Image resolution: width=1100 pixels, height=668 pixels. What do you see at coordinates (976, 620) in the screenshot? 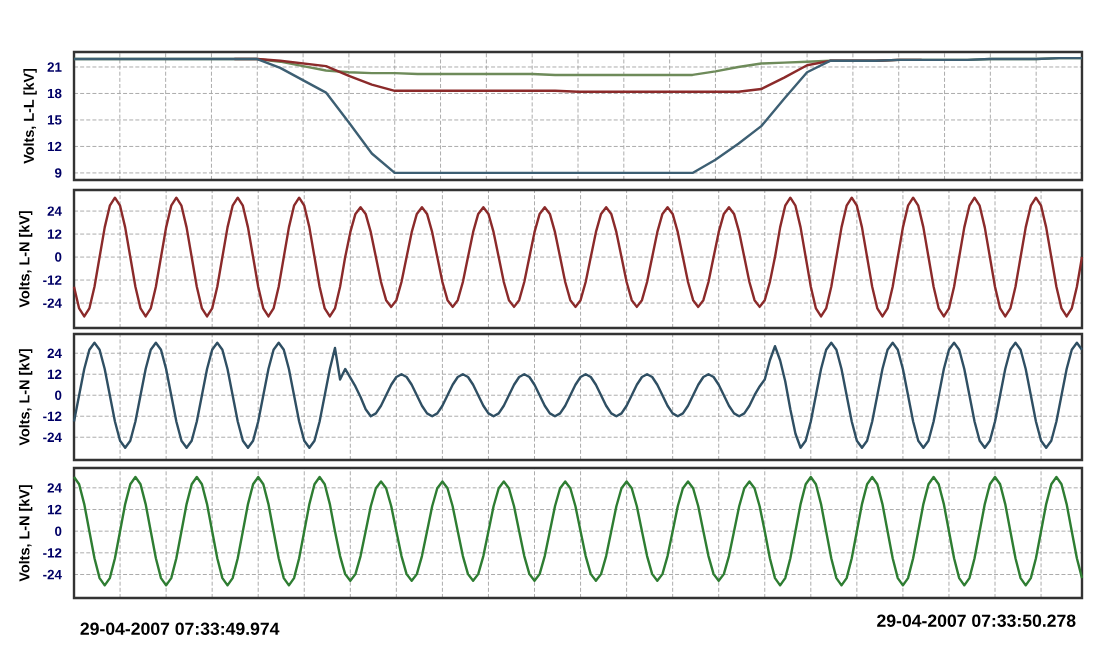
I see `text: 29-04-2007 07:33:50.278` at bounding box center [976, 620].